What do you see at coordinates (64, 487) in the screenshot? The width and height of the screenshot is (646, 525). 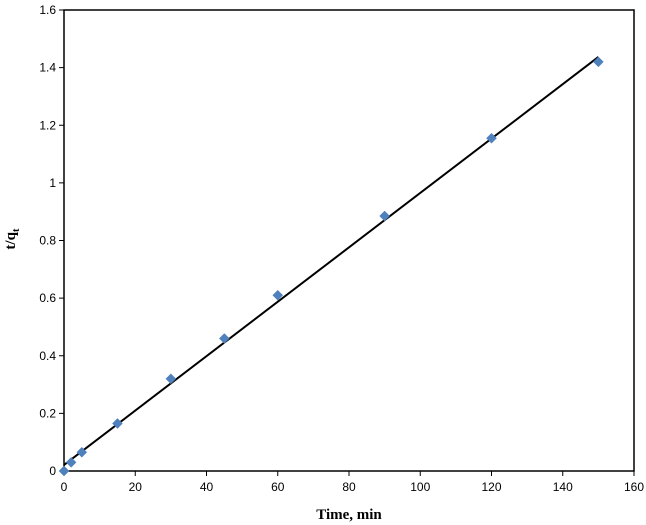 I see `x-tick-label: 0` at bounding box center [64, 487].